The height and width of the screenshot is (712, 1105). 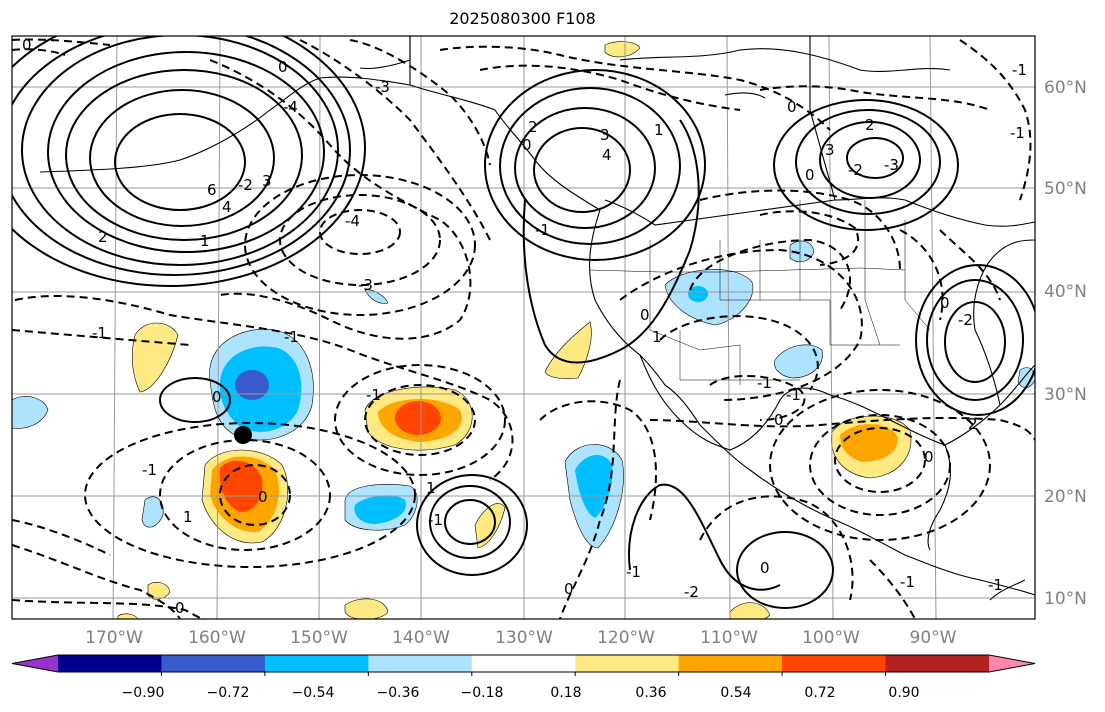 What do you see at coordinates (831, 638) in the screenshot?
I see `lon-label: 100°W` at bounding box center [831, 638].